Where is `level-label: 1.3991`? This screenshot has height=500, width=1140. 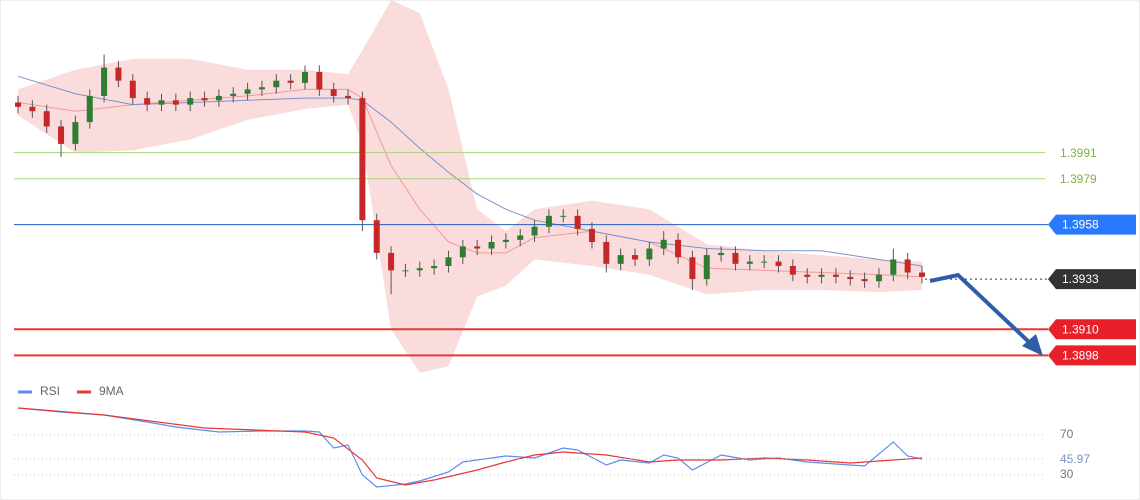
level-label: 1.3991 is located at coordinates (1078, 153).